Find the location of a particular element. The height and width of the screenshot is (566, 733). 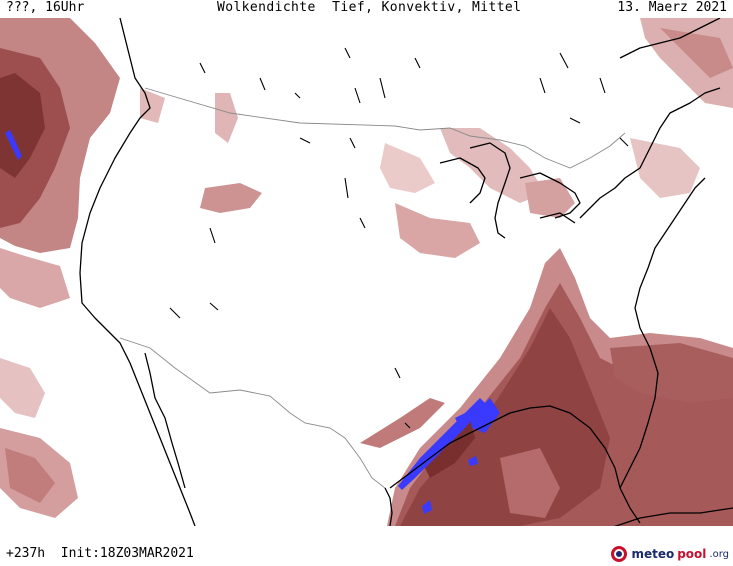

map-title: Wolkendichte Tief, Konvektiv, Mittel is located at coordinates (369, 7).